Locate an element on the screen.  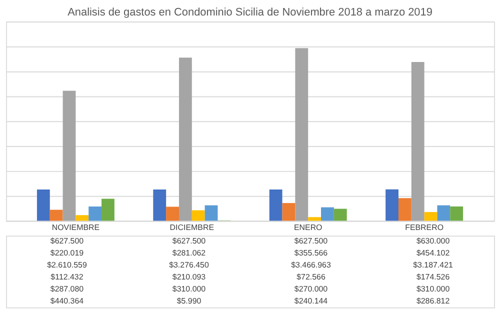
x-tick-label: ENERO is located at coordinates (308, 227).